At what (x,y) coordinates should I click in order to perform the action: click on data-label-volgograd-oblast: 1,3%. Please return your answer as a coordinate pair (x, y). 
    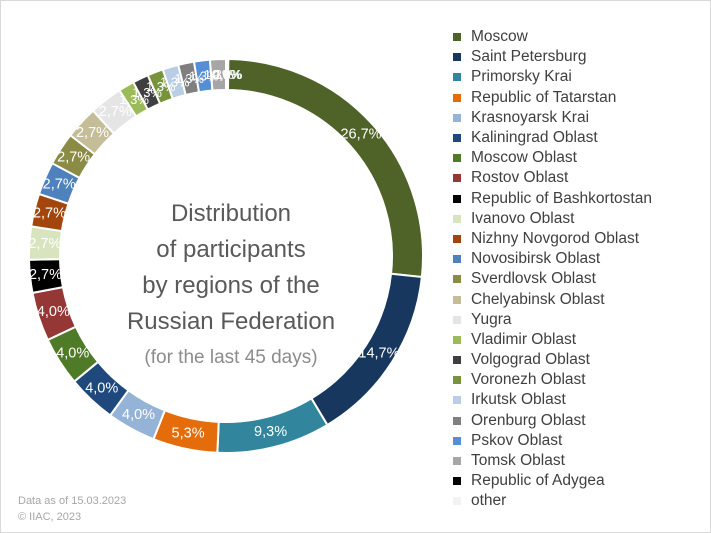
    Looking at the image, I should click on (147, 92).